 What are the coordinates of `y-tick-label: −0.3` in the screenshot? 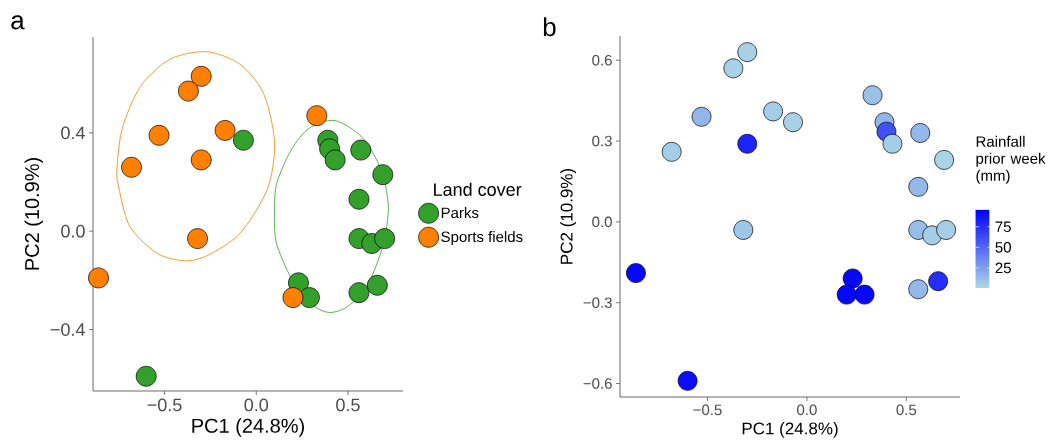 It's located at (597, 303).